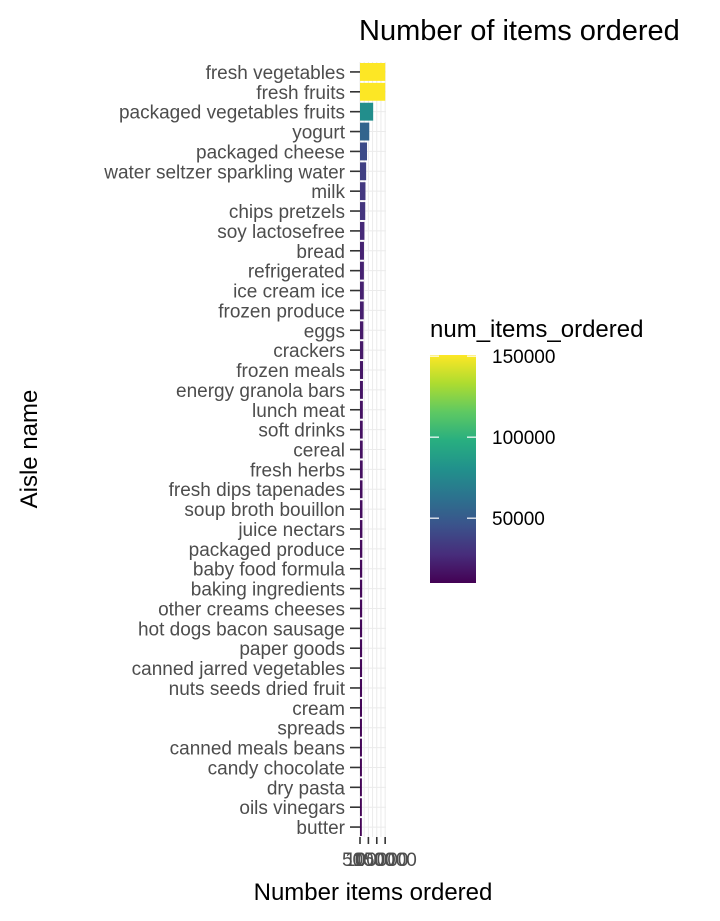  What do you see at coordinates (292, 649) in the screenshot?
I see `y-tick-label: paper goods` at bounding box center [292, 649].